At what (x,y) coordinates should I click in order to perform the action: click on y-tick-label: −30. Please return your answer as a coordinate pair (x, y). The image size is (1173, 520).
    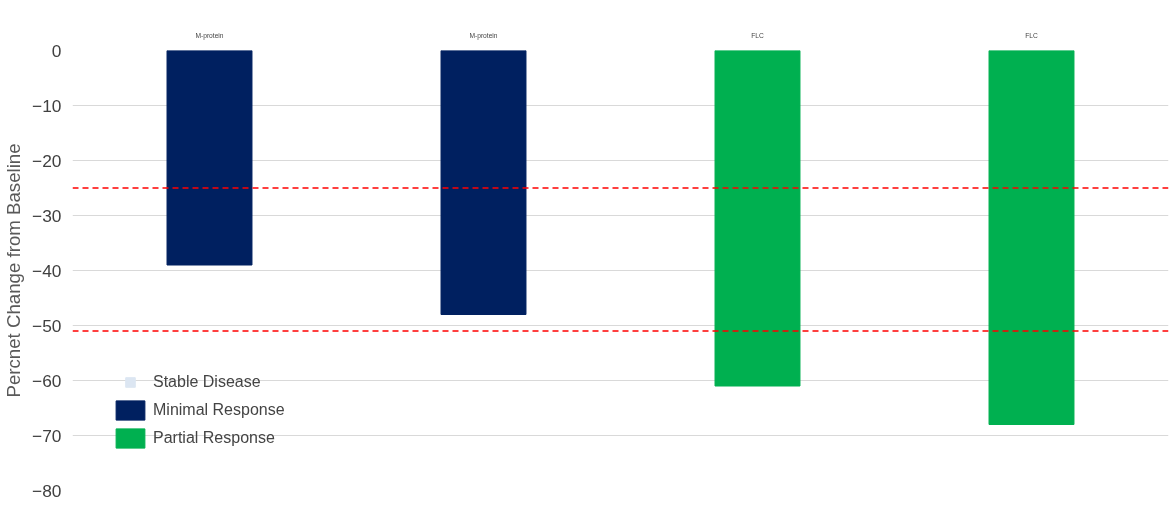
    Looking at the image, I should click on (47, 215).